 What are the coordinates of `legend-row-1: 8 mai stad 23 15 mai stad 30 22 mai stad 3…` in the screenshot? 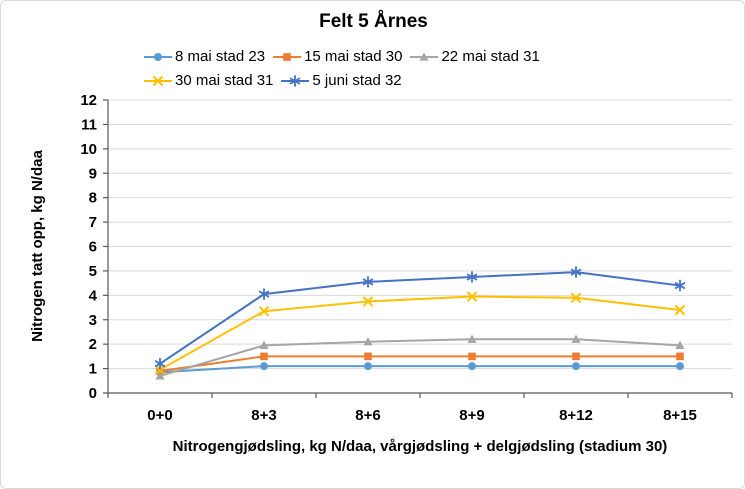 It's located at (342, 56).